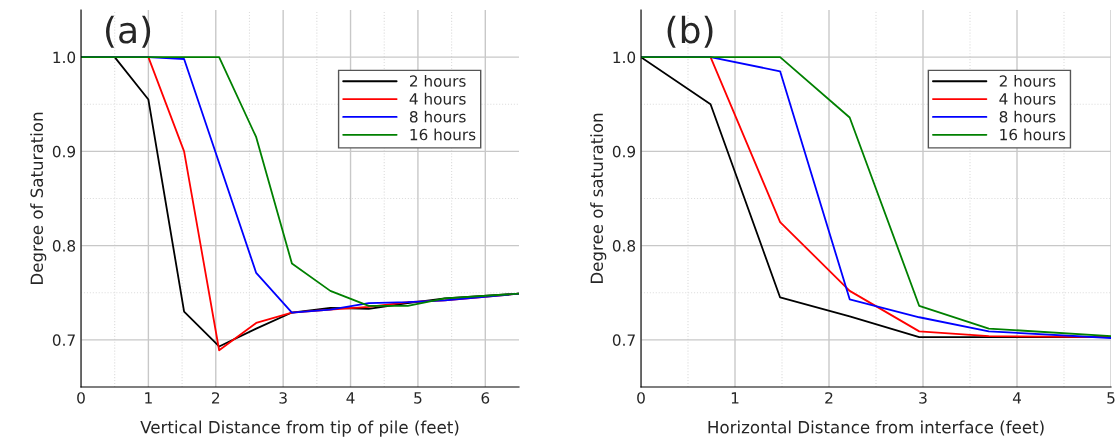 The width and height of the screenshot is (1116, 448). Describe the element at coordinates (598, 198) in the screenshot. I see `y-axis-title: Degree of saturation` at that location.